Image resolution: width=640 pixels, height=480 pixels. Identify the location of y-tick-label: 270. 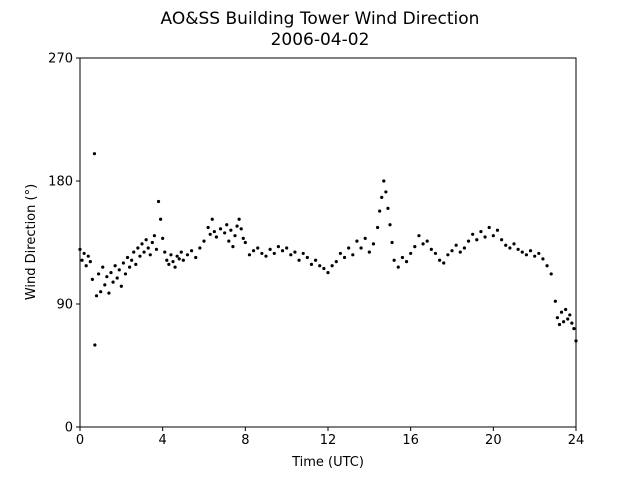
(60, 59).